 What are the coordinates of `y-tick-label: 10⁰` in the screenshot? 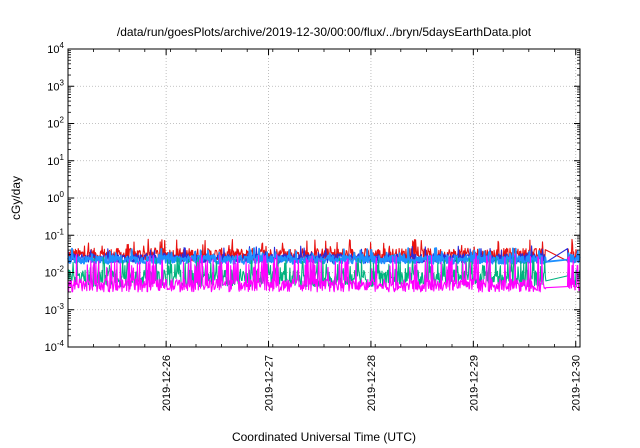 It's located at (55, 197).